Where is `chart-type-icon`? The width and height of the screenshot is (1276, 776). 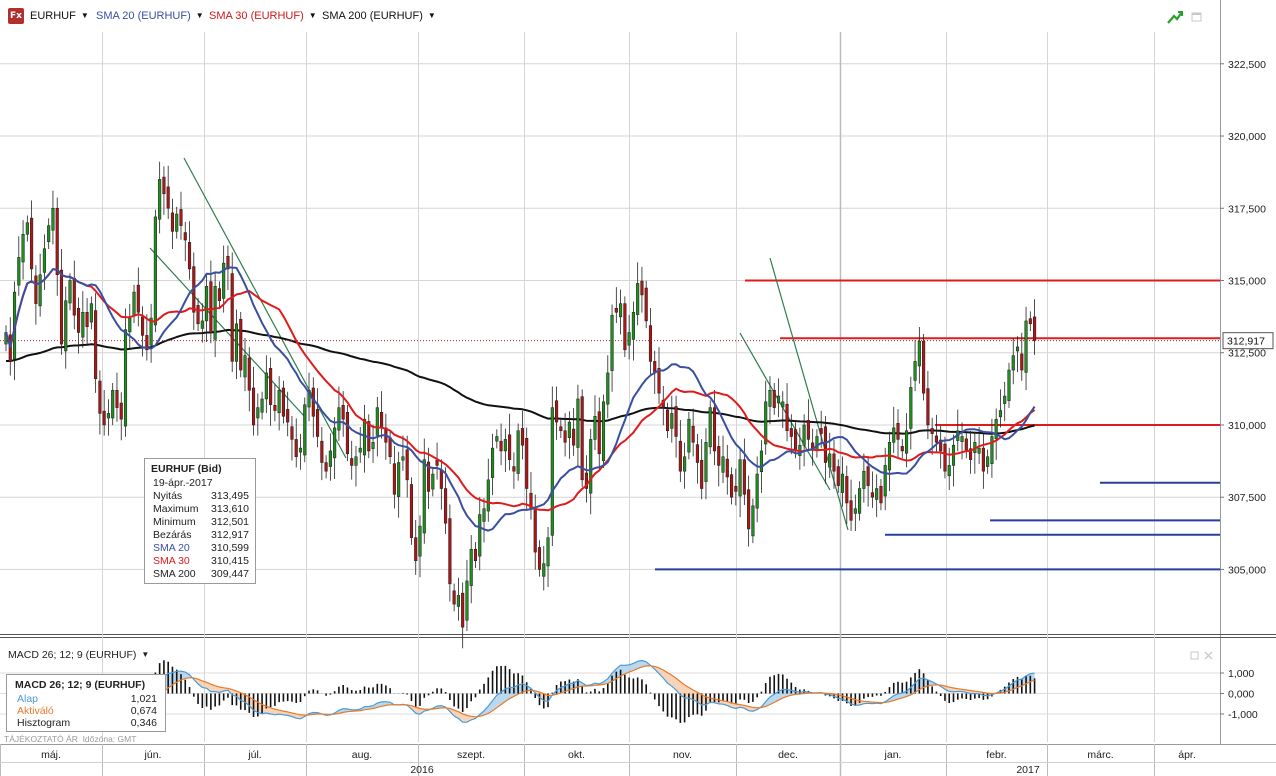 chart-type-icon is located at coordinates (1175, 17).